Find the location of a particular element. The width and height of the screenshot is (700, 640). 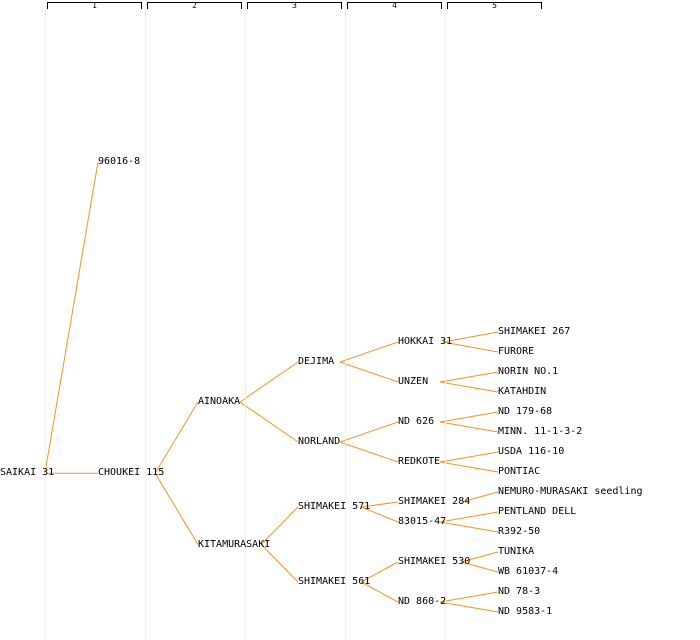

pedigree-node: ND 78-3 is located at coordinates (519, 591).